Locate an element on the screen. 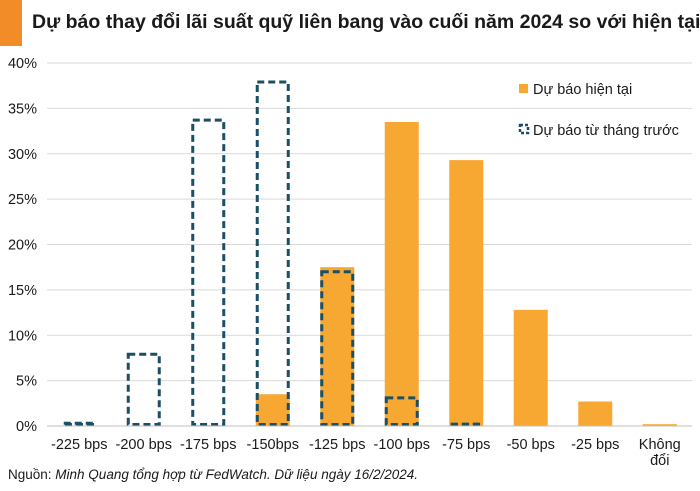 The height and width of the screenshot is (491, 700). x-tick-label: -125 bps is located at coordinates (337, 445).